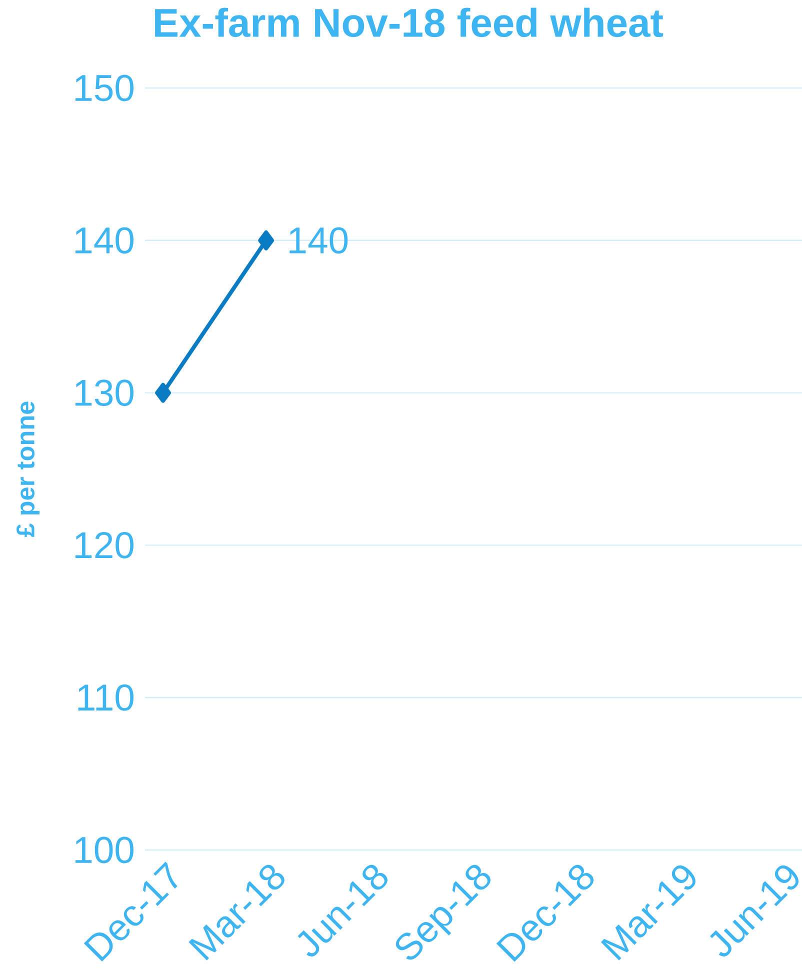  Describe the element at coordinates (319, 240) in the screenshot. I see `data-label: 140` at that location.